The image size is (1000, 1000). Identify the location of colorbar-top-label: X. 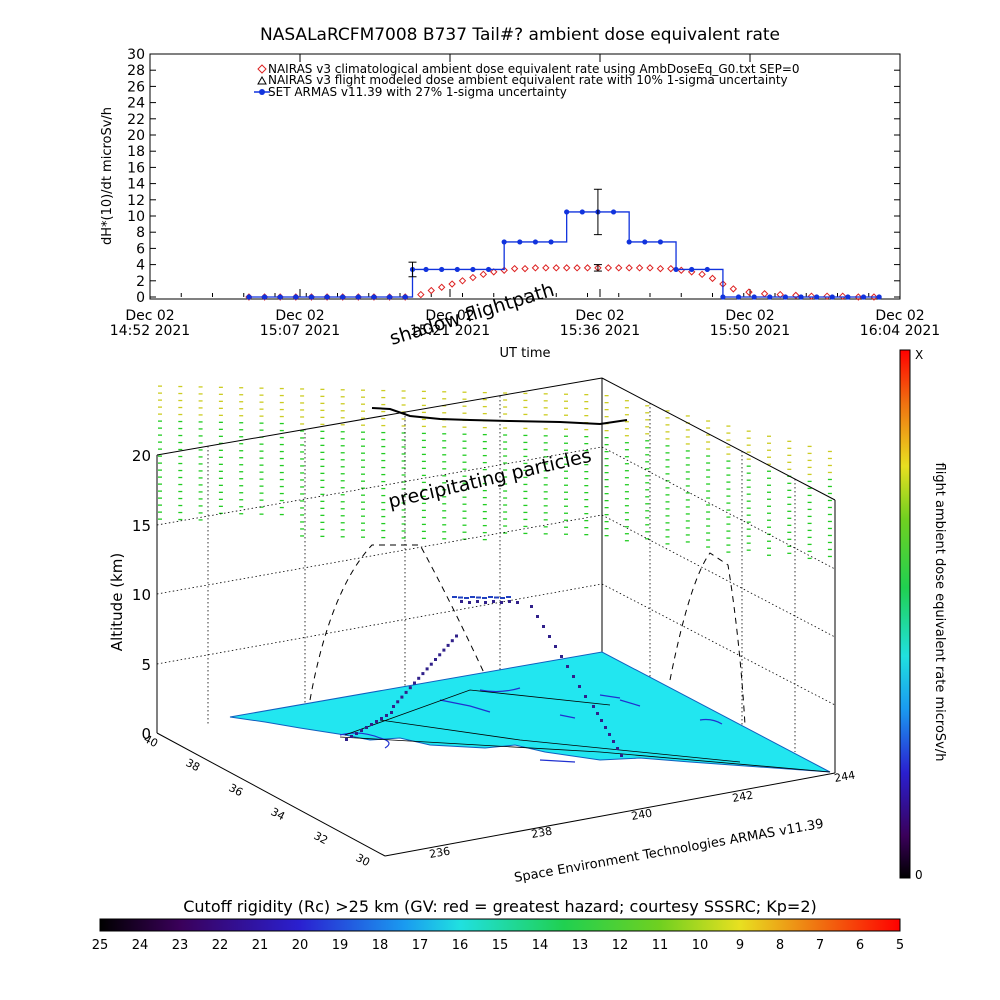
(919, 355).